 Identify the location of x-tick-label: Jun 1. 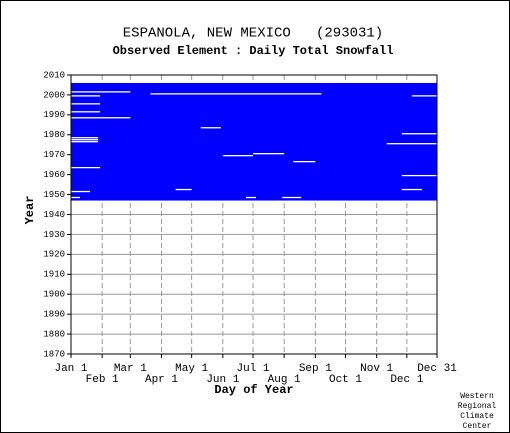
(222, 380).